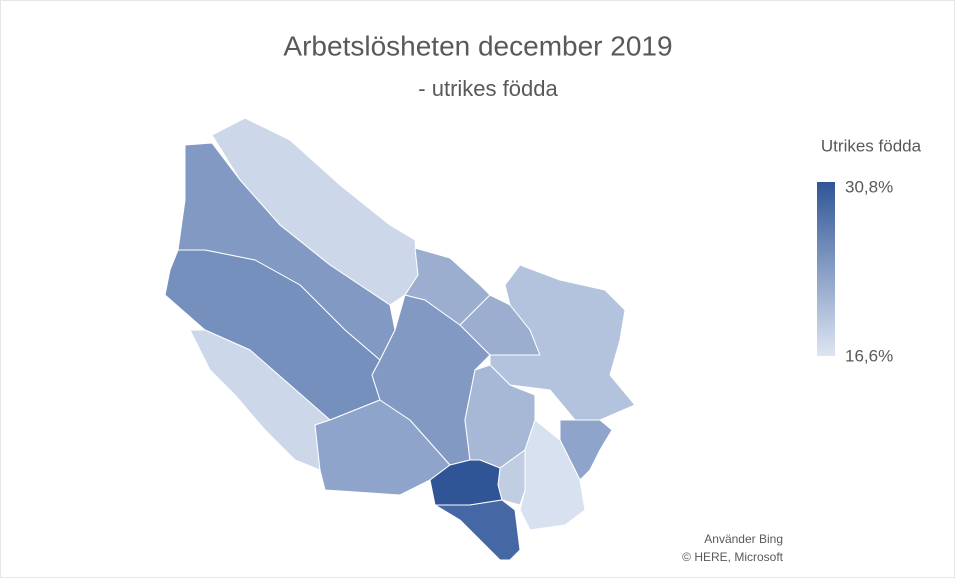 The image size is (955, 578). Describe the element at coordinates (869, 355) in the screenshot. I see `legend-min-label: 16,6%` at that location.